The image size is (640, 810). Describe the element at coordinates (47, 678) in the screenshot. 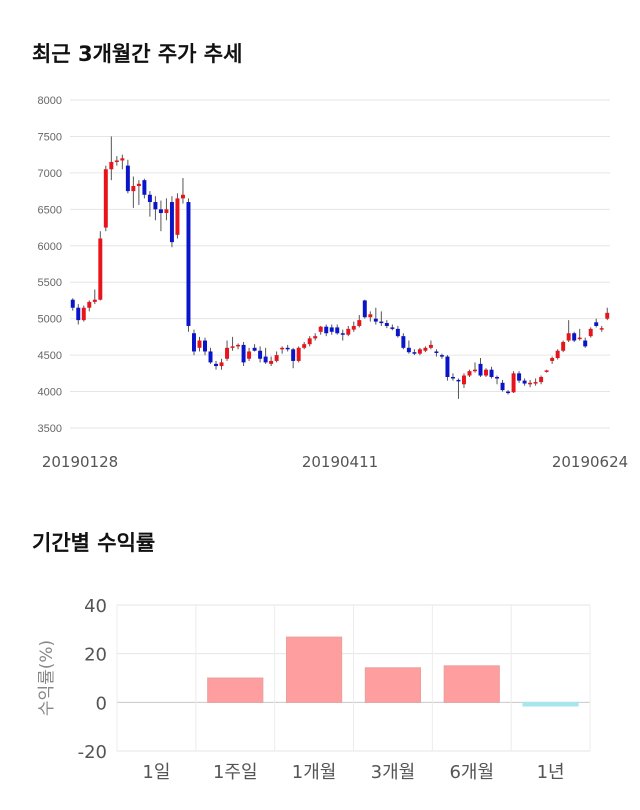

I see `bar-y-axis-label: 수익률(%)` at that location.